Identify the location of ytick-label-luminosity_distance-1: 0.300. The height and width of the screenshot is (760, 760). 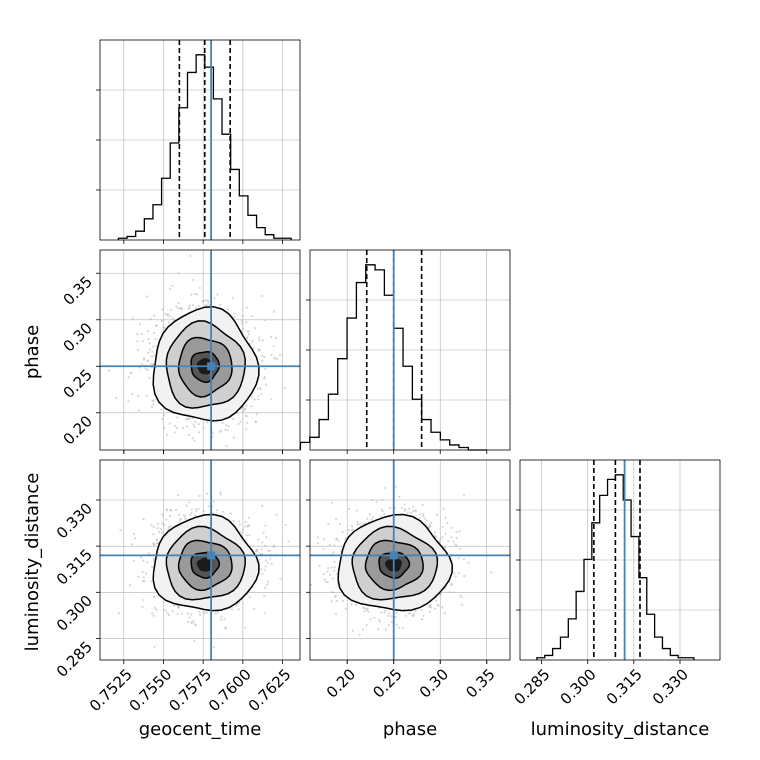
(74, 613).